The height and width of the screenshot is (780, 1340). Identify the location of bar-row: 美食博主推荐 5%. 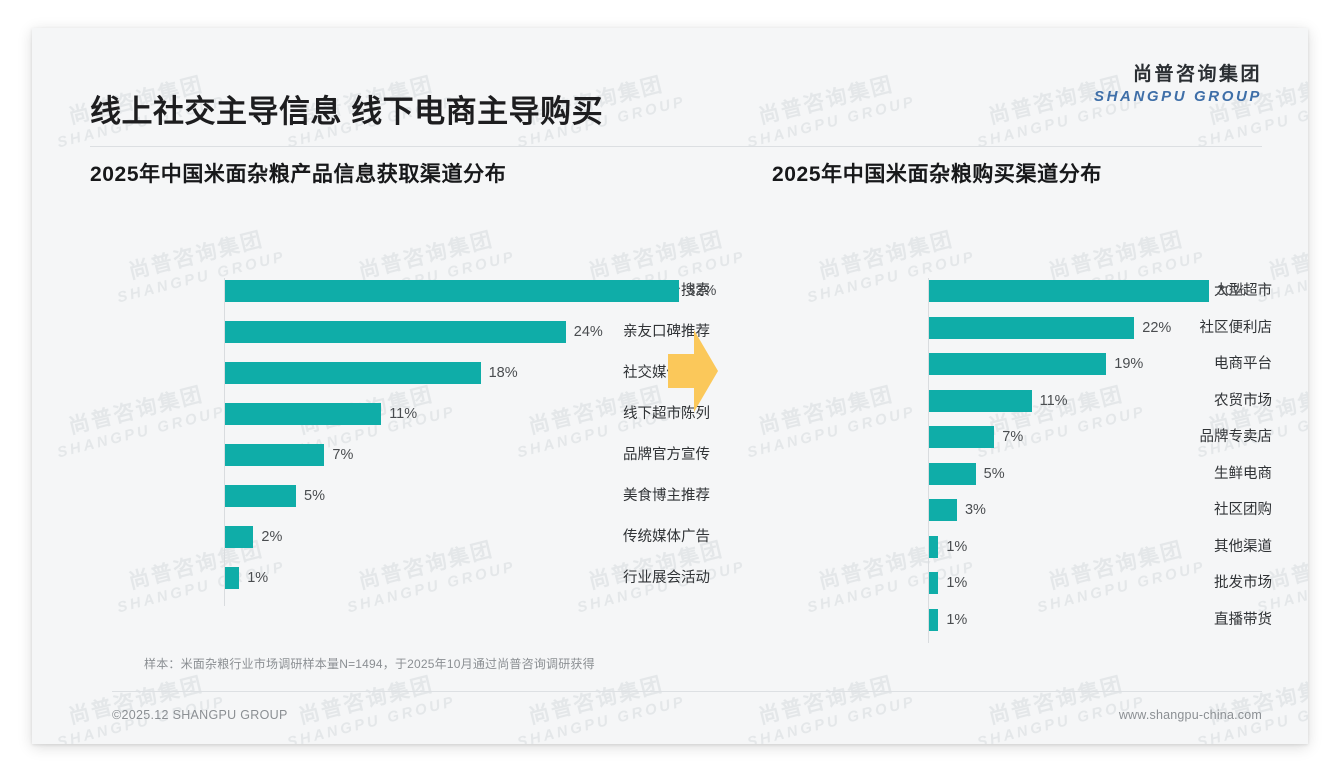
(400, 496).